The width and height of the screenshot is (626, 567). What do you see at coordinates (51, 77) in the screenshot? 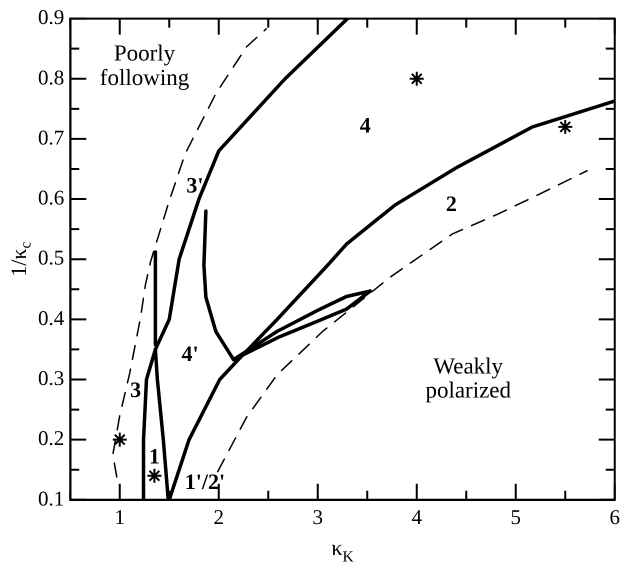
I see `y-tick-label: 0.8` at bounding box center [51, 77].